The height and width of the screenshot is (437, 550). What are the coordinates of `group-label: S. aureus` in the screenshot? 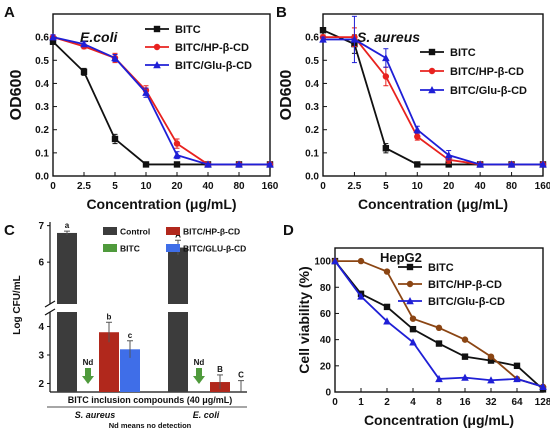 It's located at (95, 415).